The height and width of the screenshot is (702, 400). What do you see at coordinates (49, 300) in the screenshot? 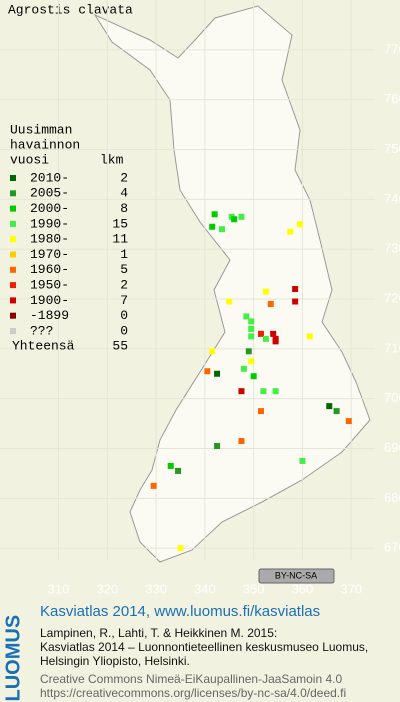
I see `legend-label: 1900-` at bounding box center [49, 300].